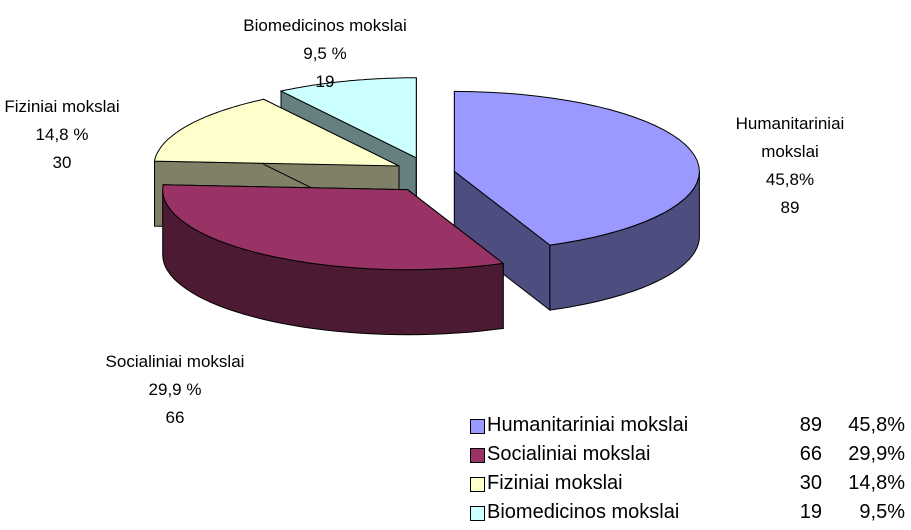  I want to click on slice-label: Humanitariniai mokslai 45,8% 89, so click(790, 166).